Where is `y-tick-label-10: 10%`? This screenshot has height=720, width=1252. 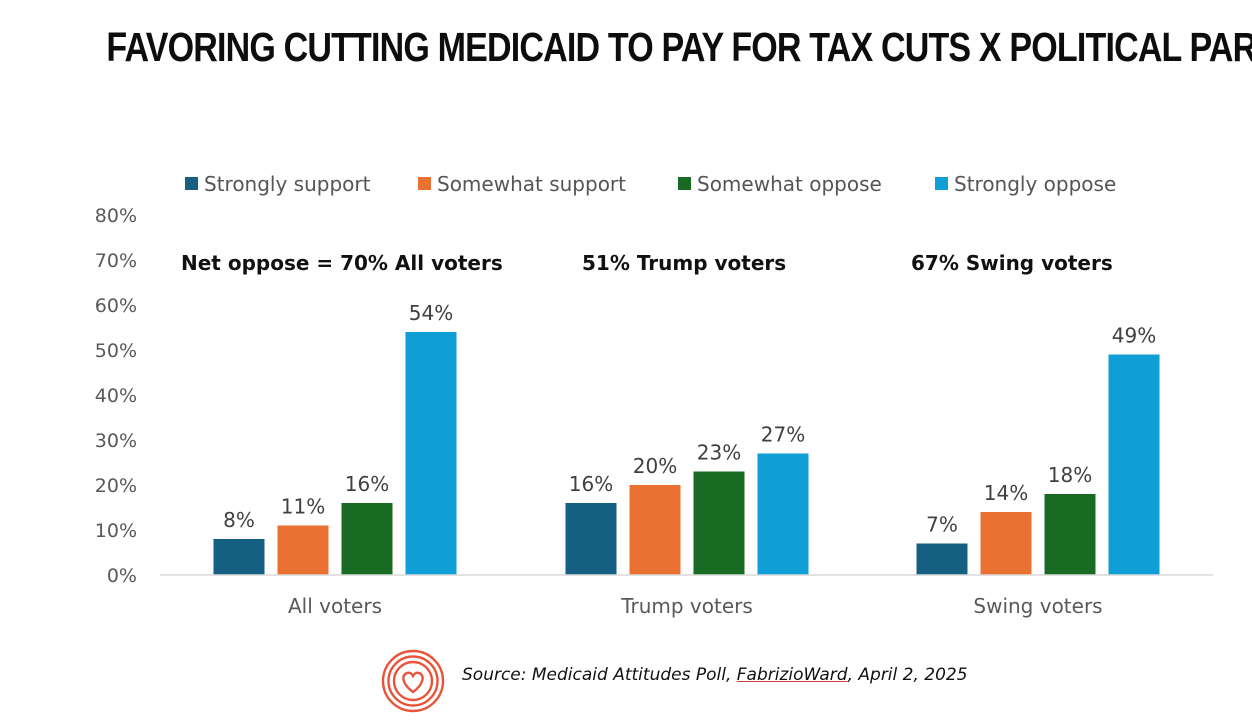 y-tick-label-10: 10% is located at coordinates (116, 531).